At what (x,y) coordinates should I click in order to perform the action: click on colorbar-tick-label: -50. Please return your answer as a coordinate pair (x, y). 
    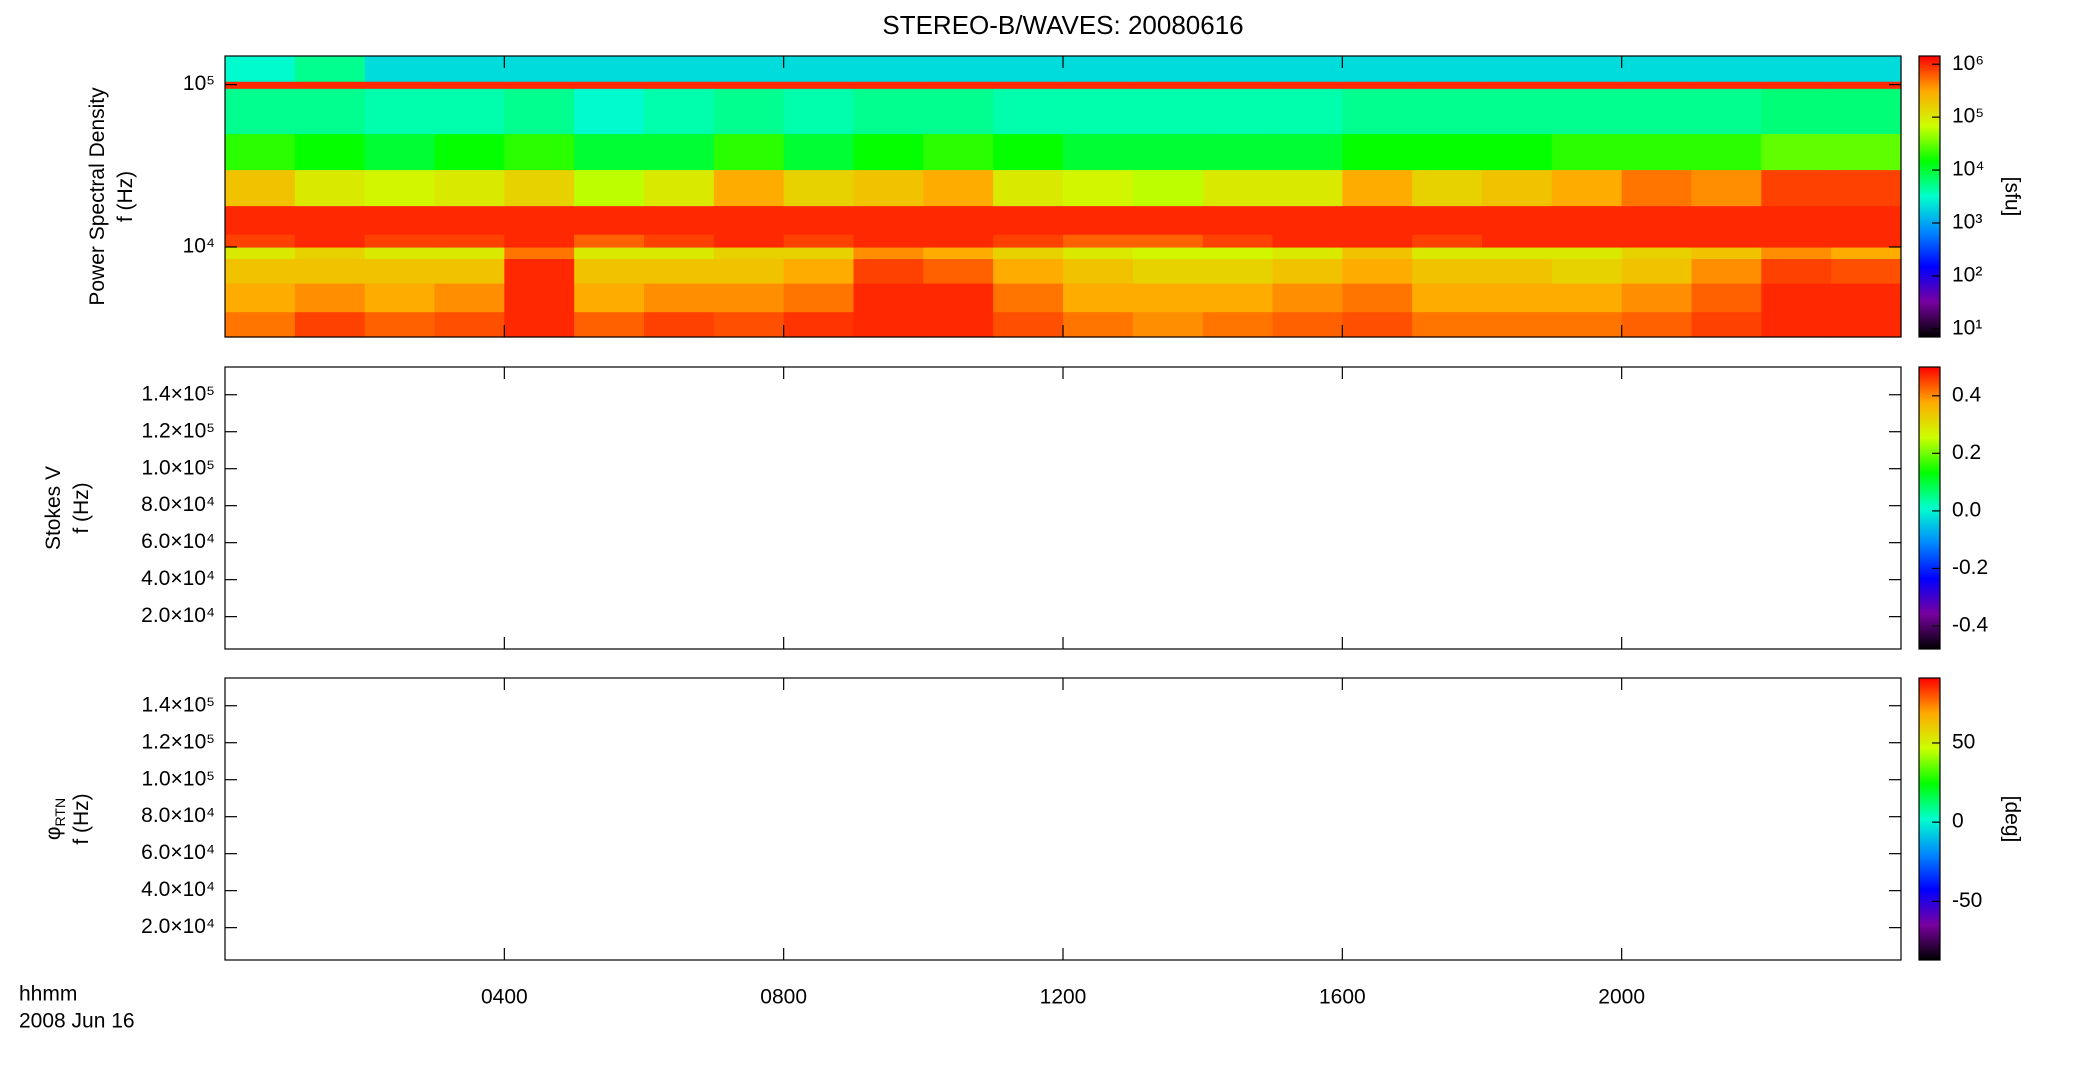
    Looking at the image, I should click on (1967, 900).